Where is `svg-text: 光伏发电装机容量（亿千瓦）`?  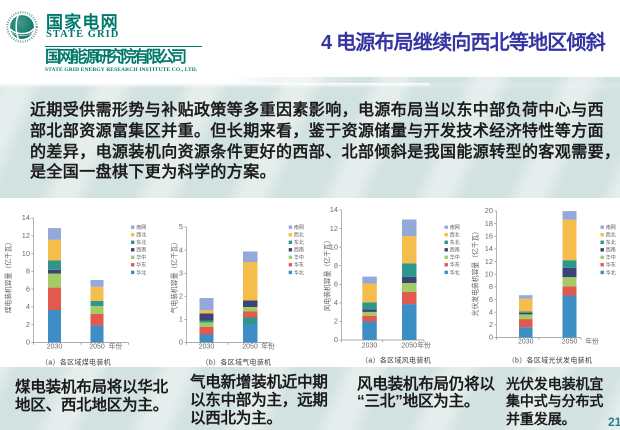
svg-text: 光伏发电装机容量（亿千瓦） is located at coordinates (475, 272).